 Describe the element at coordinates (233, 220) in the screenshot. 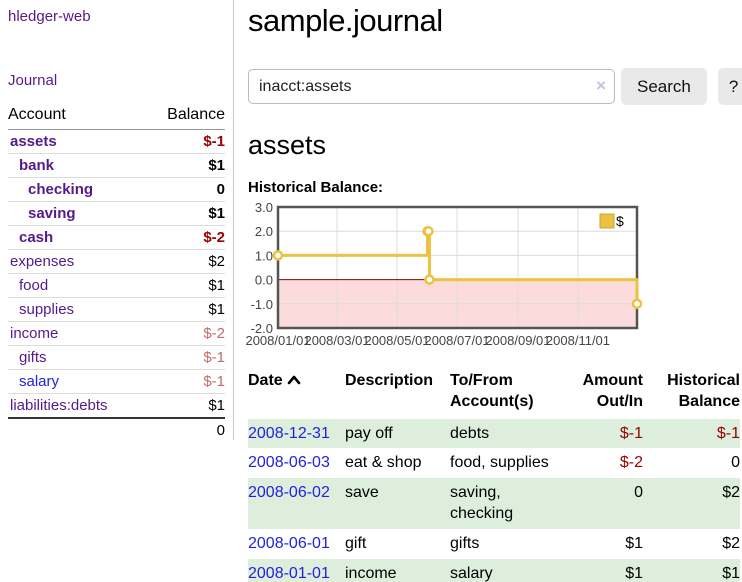

I see `sidebar-divider` at that location.